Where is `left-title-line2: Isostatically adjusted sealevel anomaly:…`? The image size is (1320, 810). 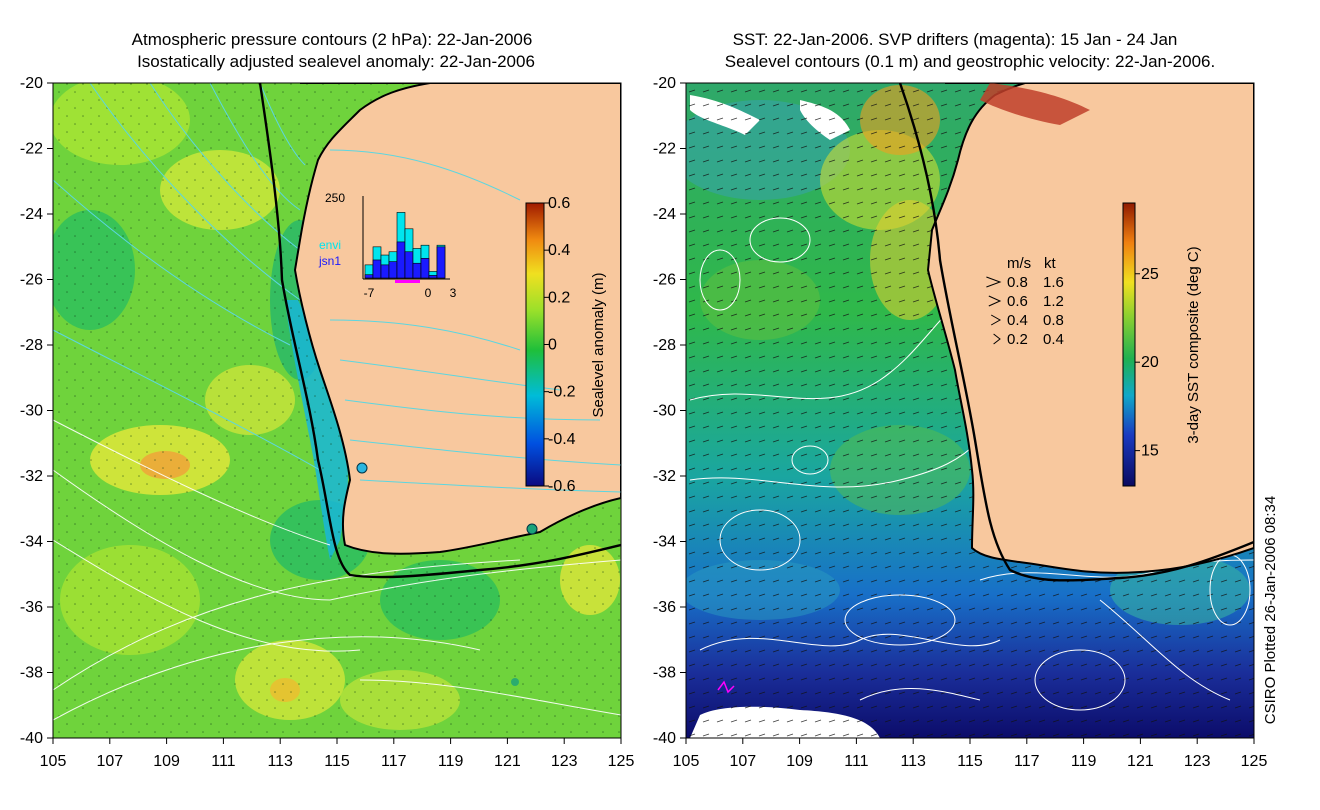 left-title-line2: Isostatically adjusted sealevel anomaly:… is located at coordinates (336, 61).